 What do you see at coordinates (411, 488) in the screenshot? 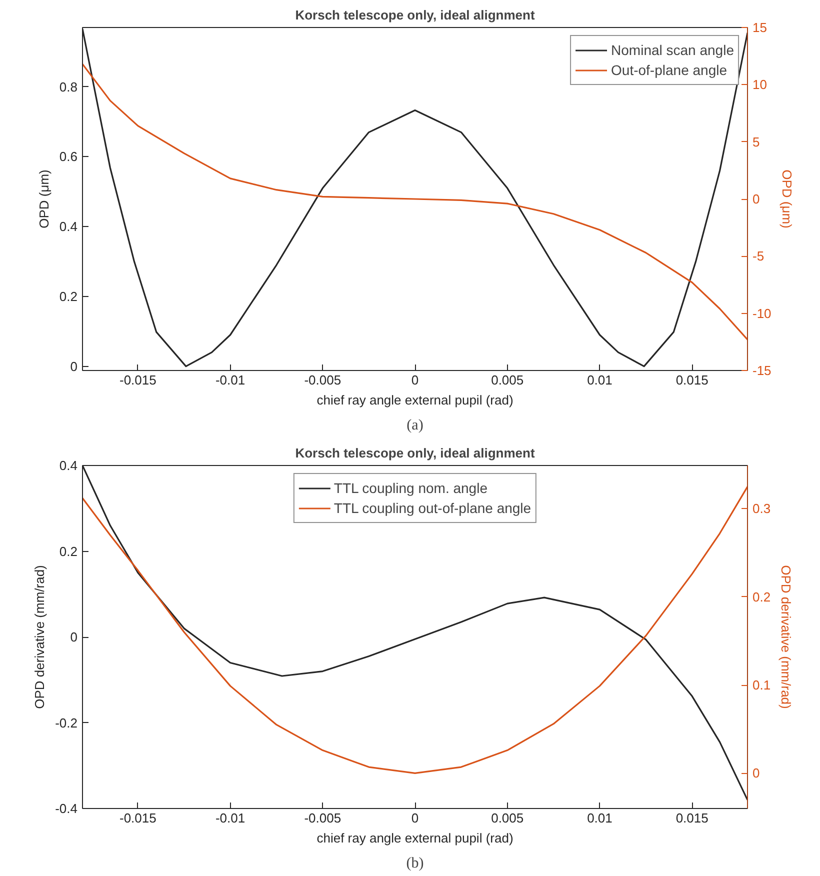
I see `legend-label: TTL coupling nom. angle` at bounding box center [411, 488].